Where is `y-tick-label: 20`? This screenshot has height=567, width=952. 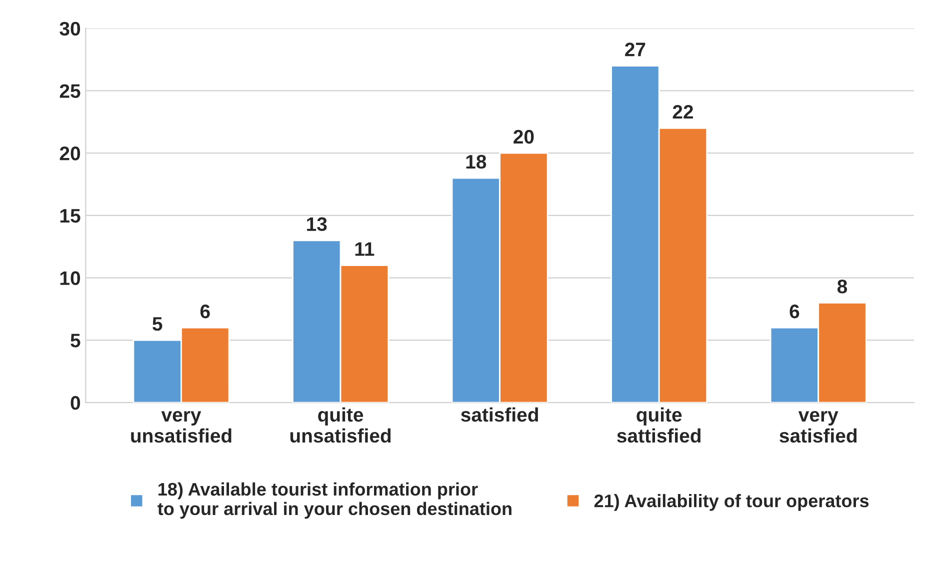 y-tick-label: 20 is located at coordinates (70, 153).